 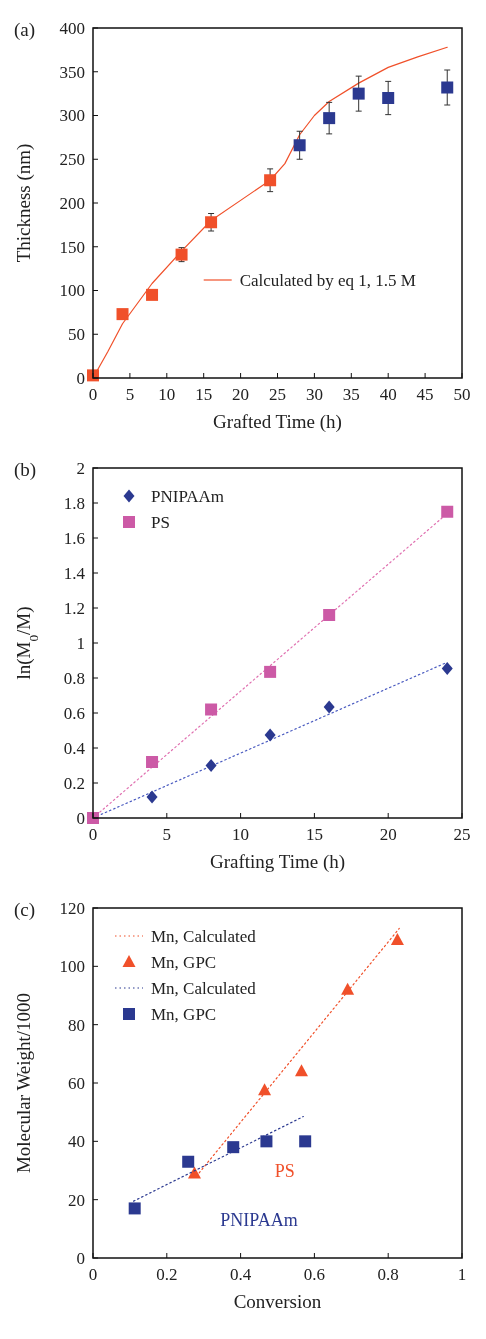 I want to click on x-axis-title: Grafting Time (h), so click(x=277, y=862).